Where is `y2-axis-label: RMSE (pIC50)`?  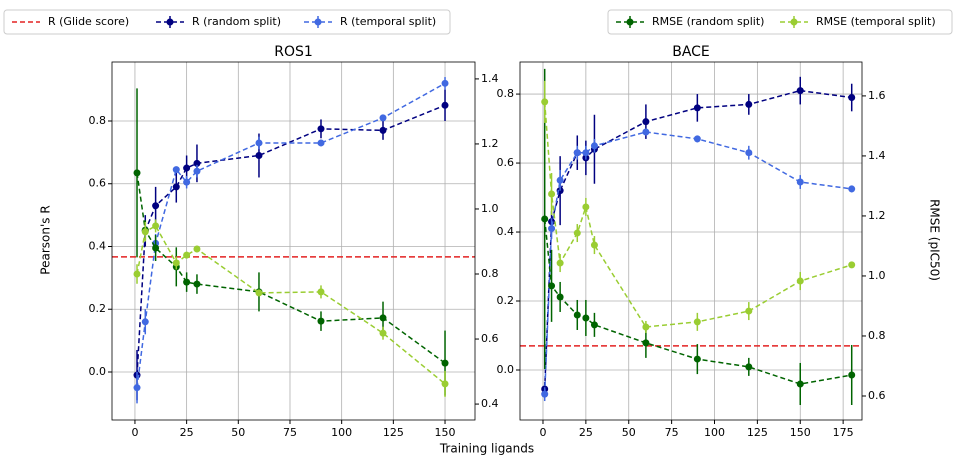
y2-axis-label: RMSE (pIC50) is located at coordinates (935, 240).